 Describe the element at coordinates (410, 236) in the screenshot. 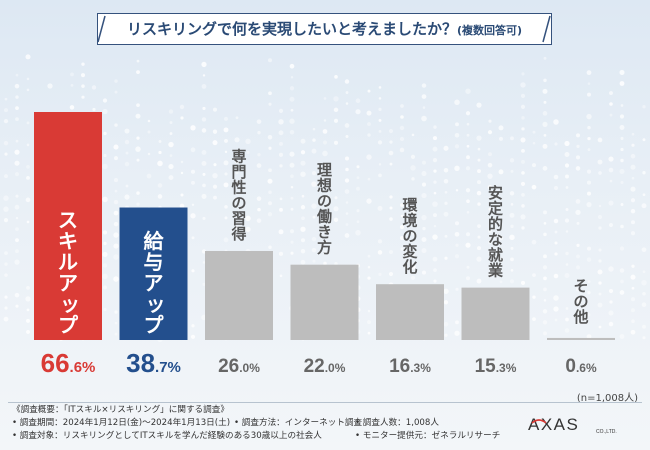

I see `category-label-5: 環境の変化` at that location.